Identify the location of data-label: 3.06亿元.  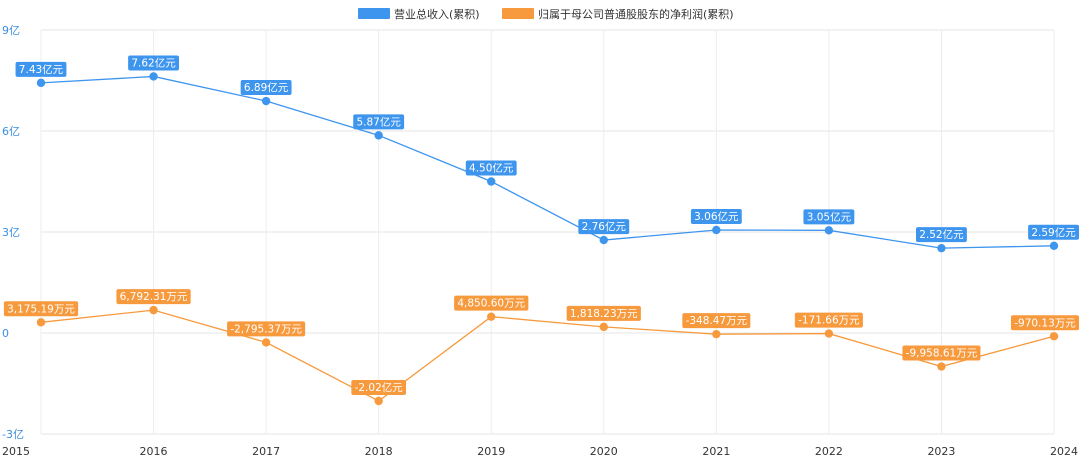
(716, 216).